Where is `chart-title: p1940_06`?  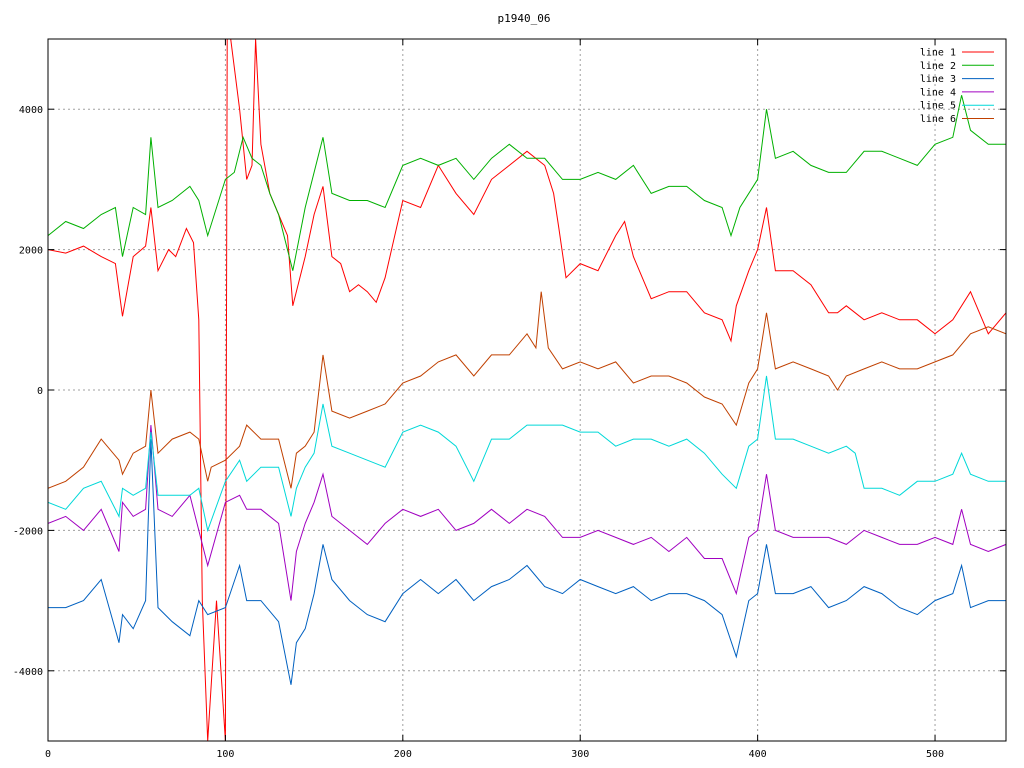 chart-title: p1940_06 is located at coordinates (524, 18).